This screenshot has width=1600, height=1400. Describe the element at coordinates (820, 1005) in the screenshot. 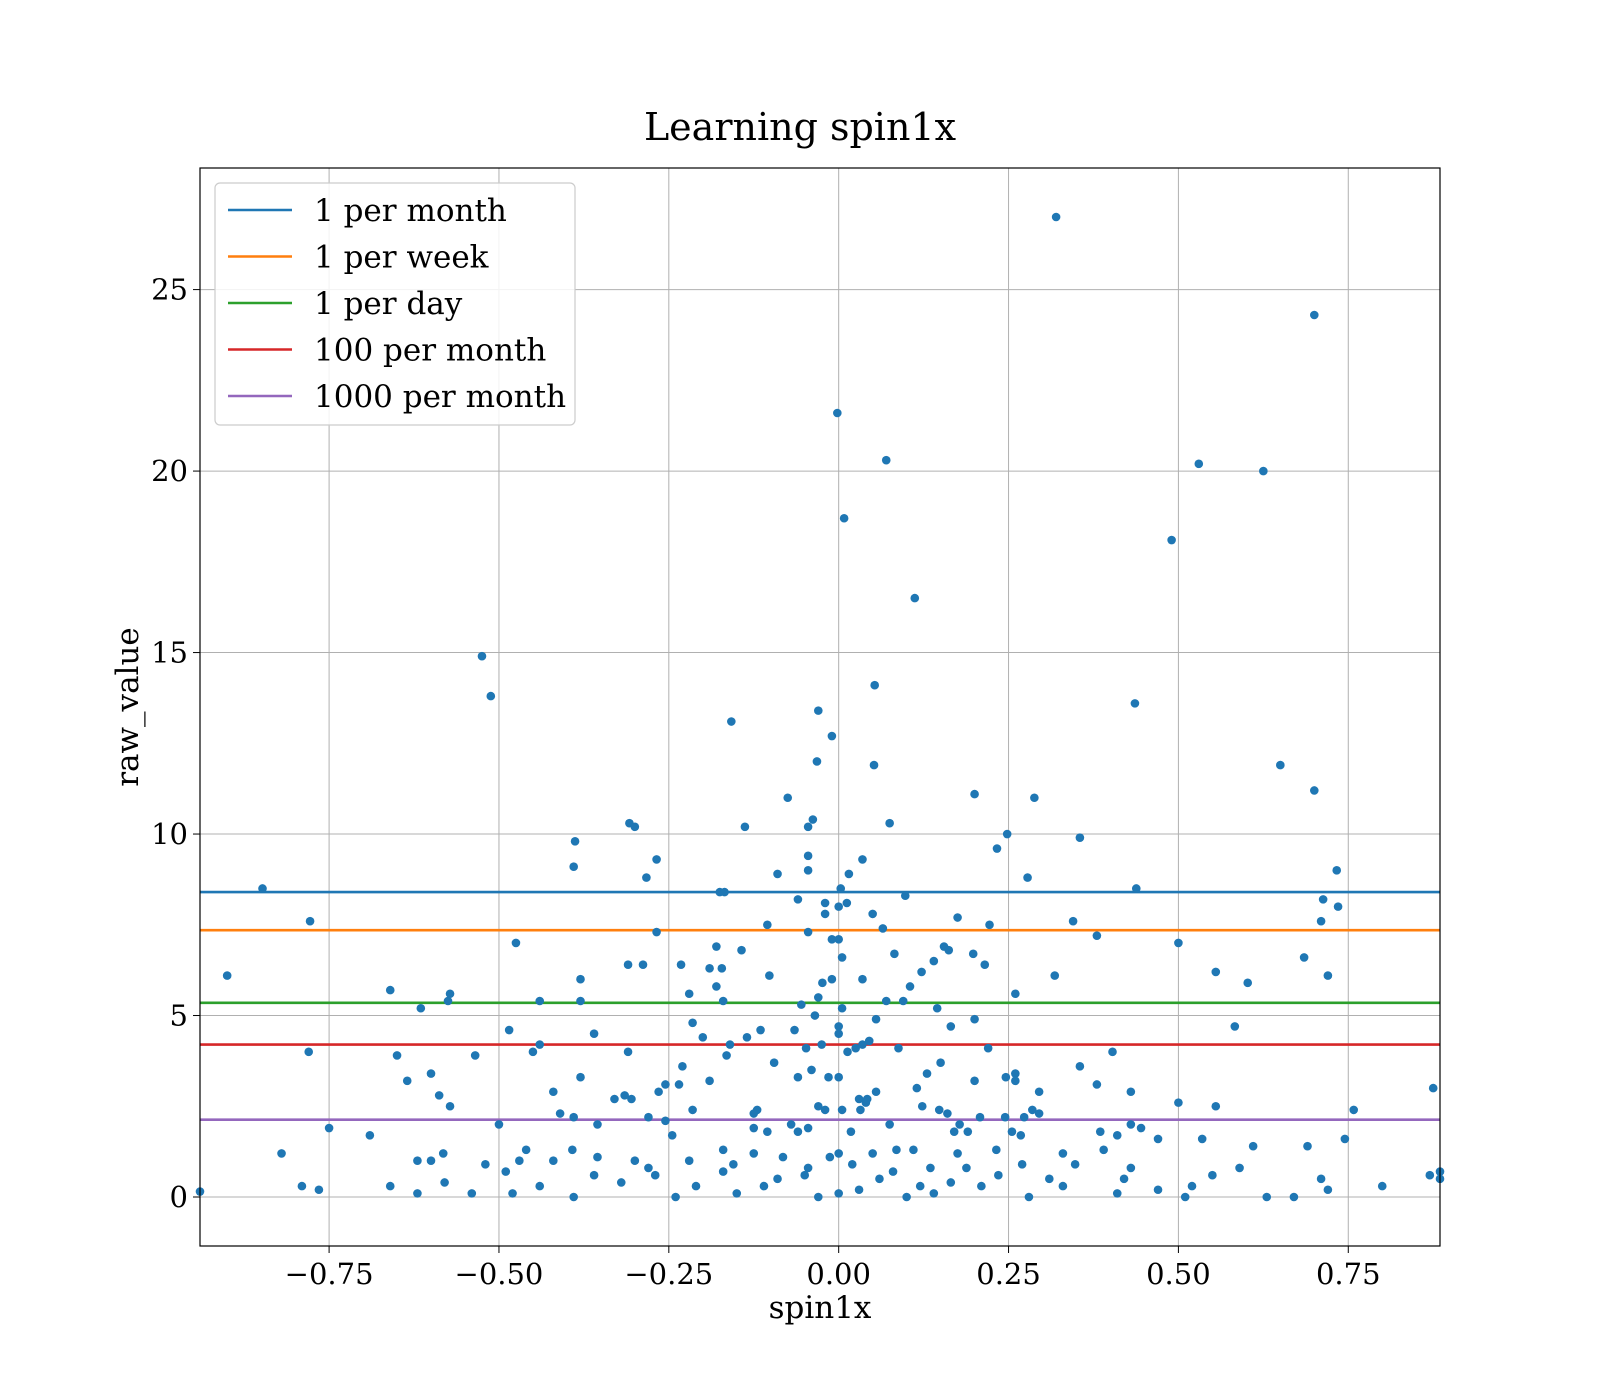

I see `reference-lines` at that location.